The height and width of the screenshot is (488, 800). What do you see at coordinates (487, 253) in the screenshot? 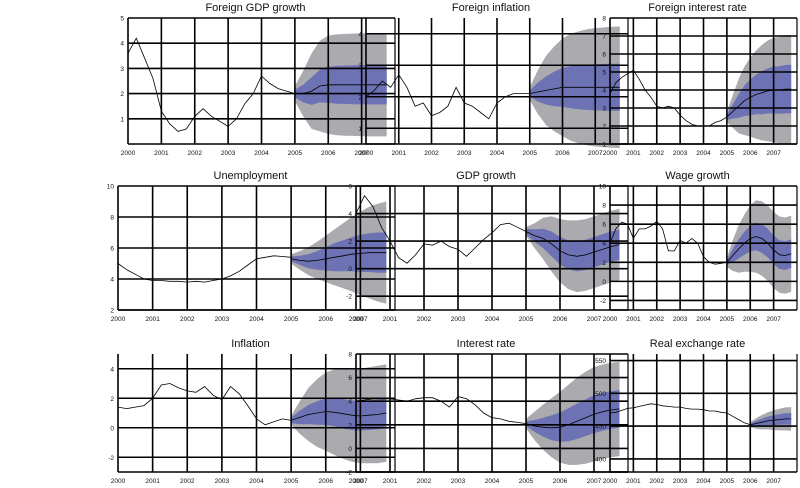
I see `chart-svg: -2 0 2 4 6 2000 2001 2002 2003 2004 2005 2006 2007` at bounding box center [487, 253].